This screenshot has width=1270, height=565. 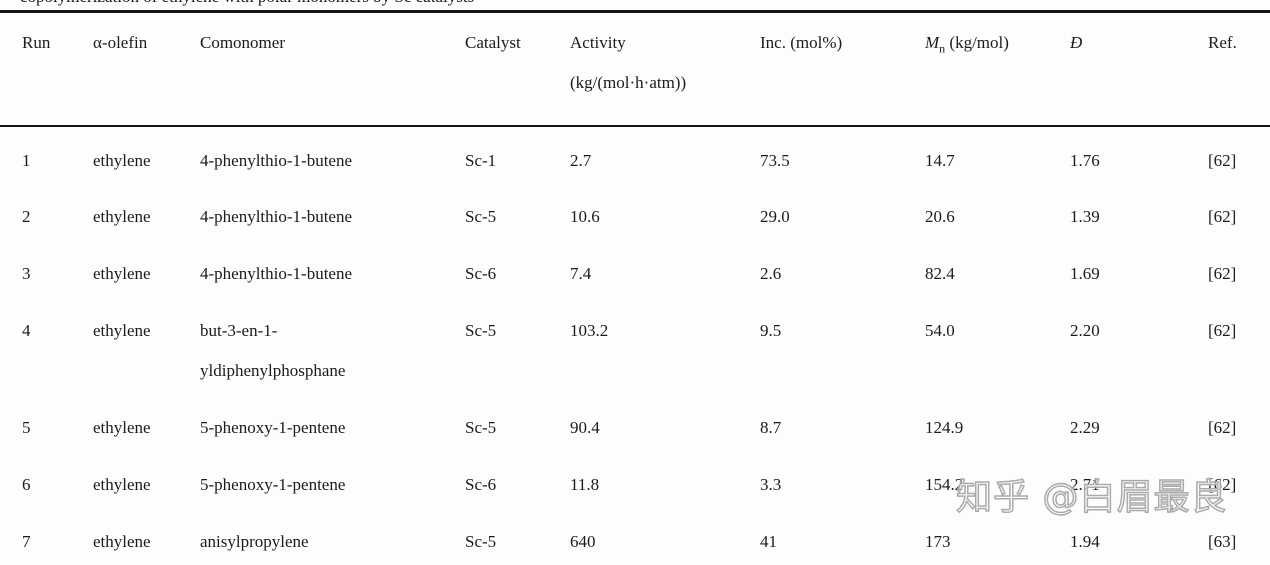 What do you see at coordinates (1085, 330) in the screenshot?
I see `cell-dispersity: 2.20` at bounding box center [1085, 330].